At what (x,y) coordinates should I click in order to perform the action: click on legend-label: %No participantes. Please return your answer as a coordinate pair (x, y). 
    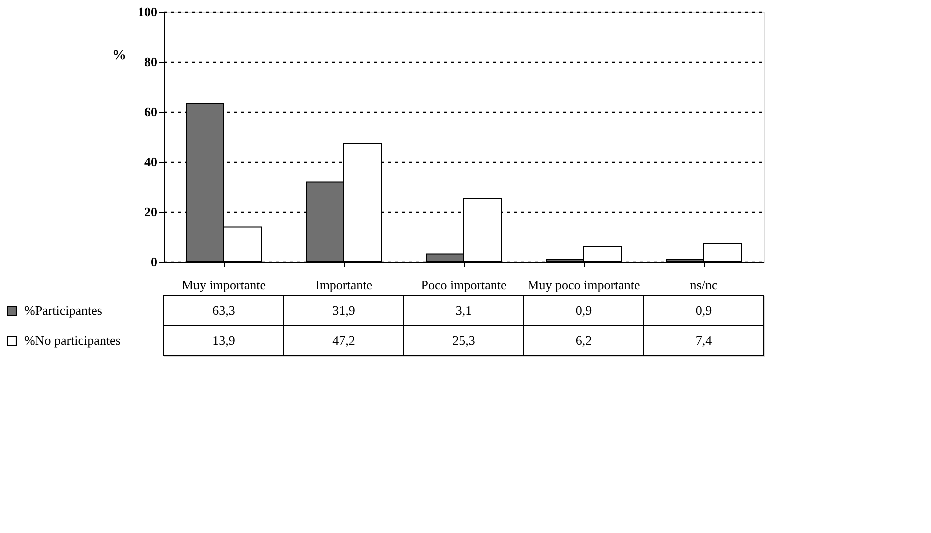
    Looking at the image, I should click on (72, 340).